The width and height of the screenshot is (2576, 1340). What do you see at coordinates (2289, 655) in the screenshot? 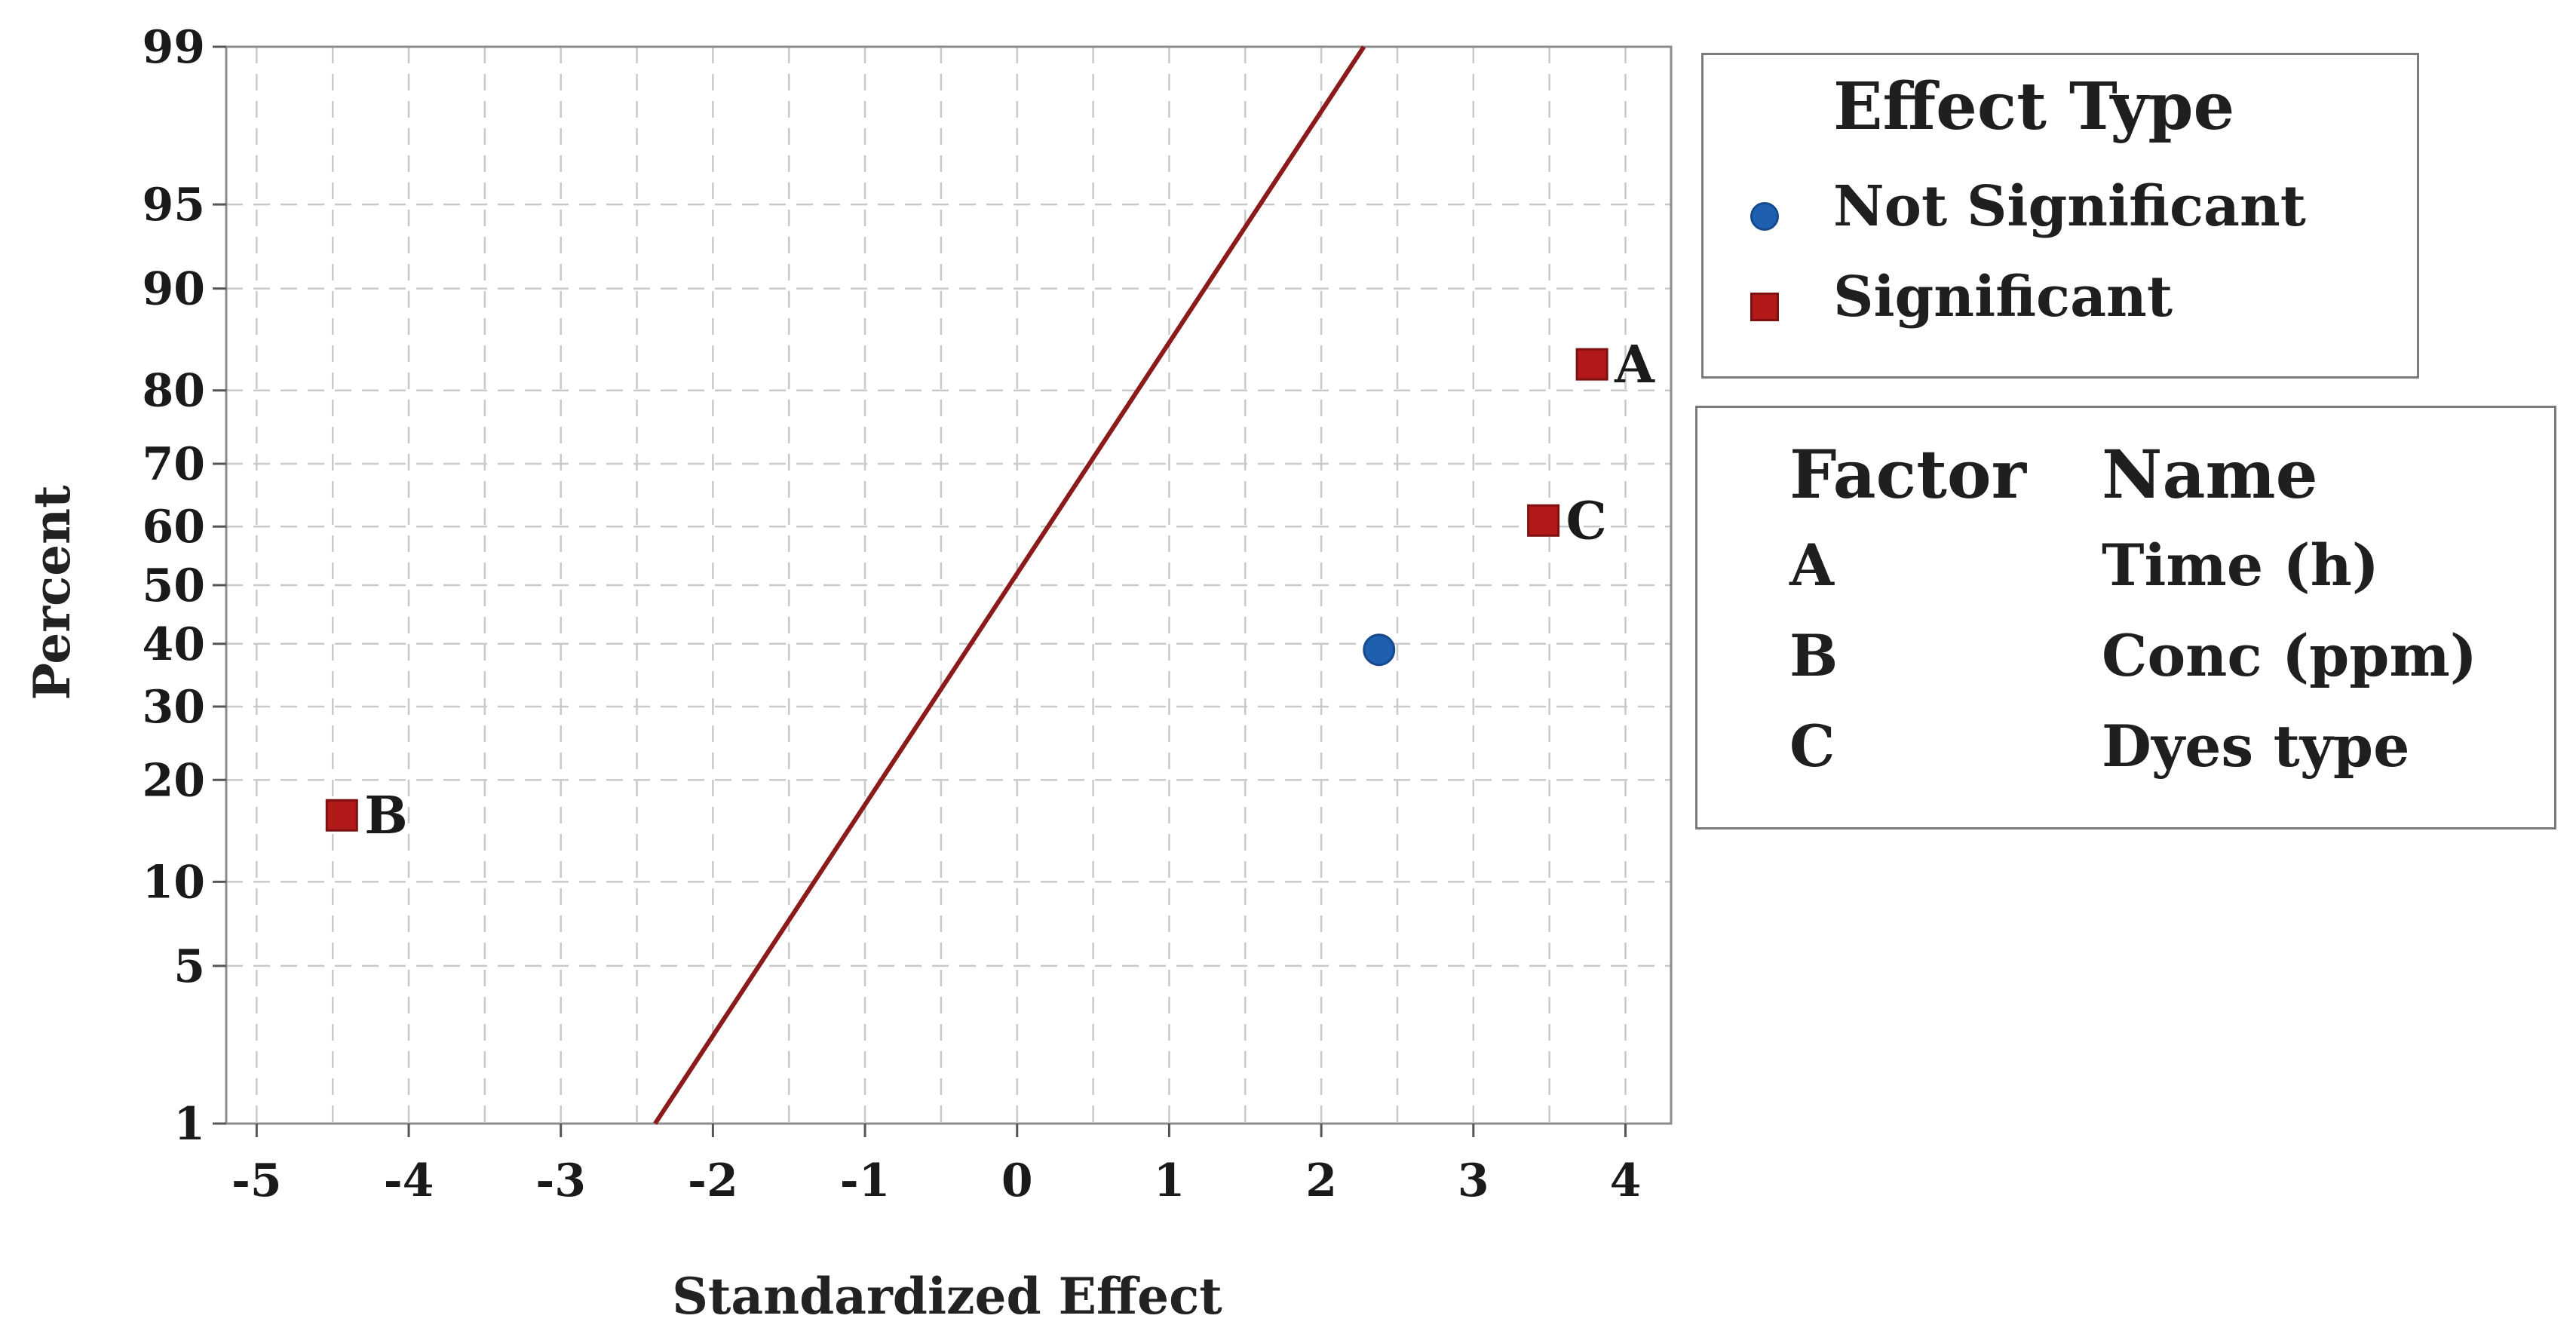
I see `name-cell-b: Conc (ppm)` at bounding box center [2289, 655].